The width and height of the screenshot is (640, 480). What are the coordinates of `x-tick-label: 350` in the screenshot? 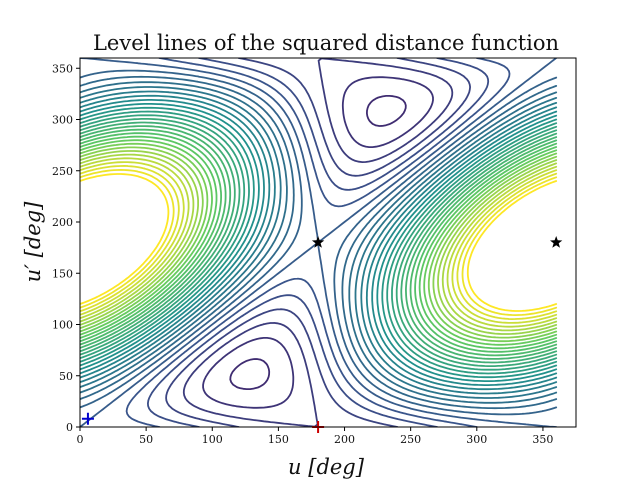 It's located at (542, 439).